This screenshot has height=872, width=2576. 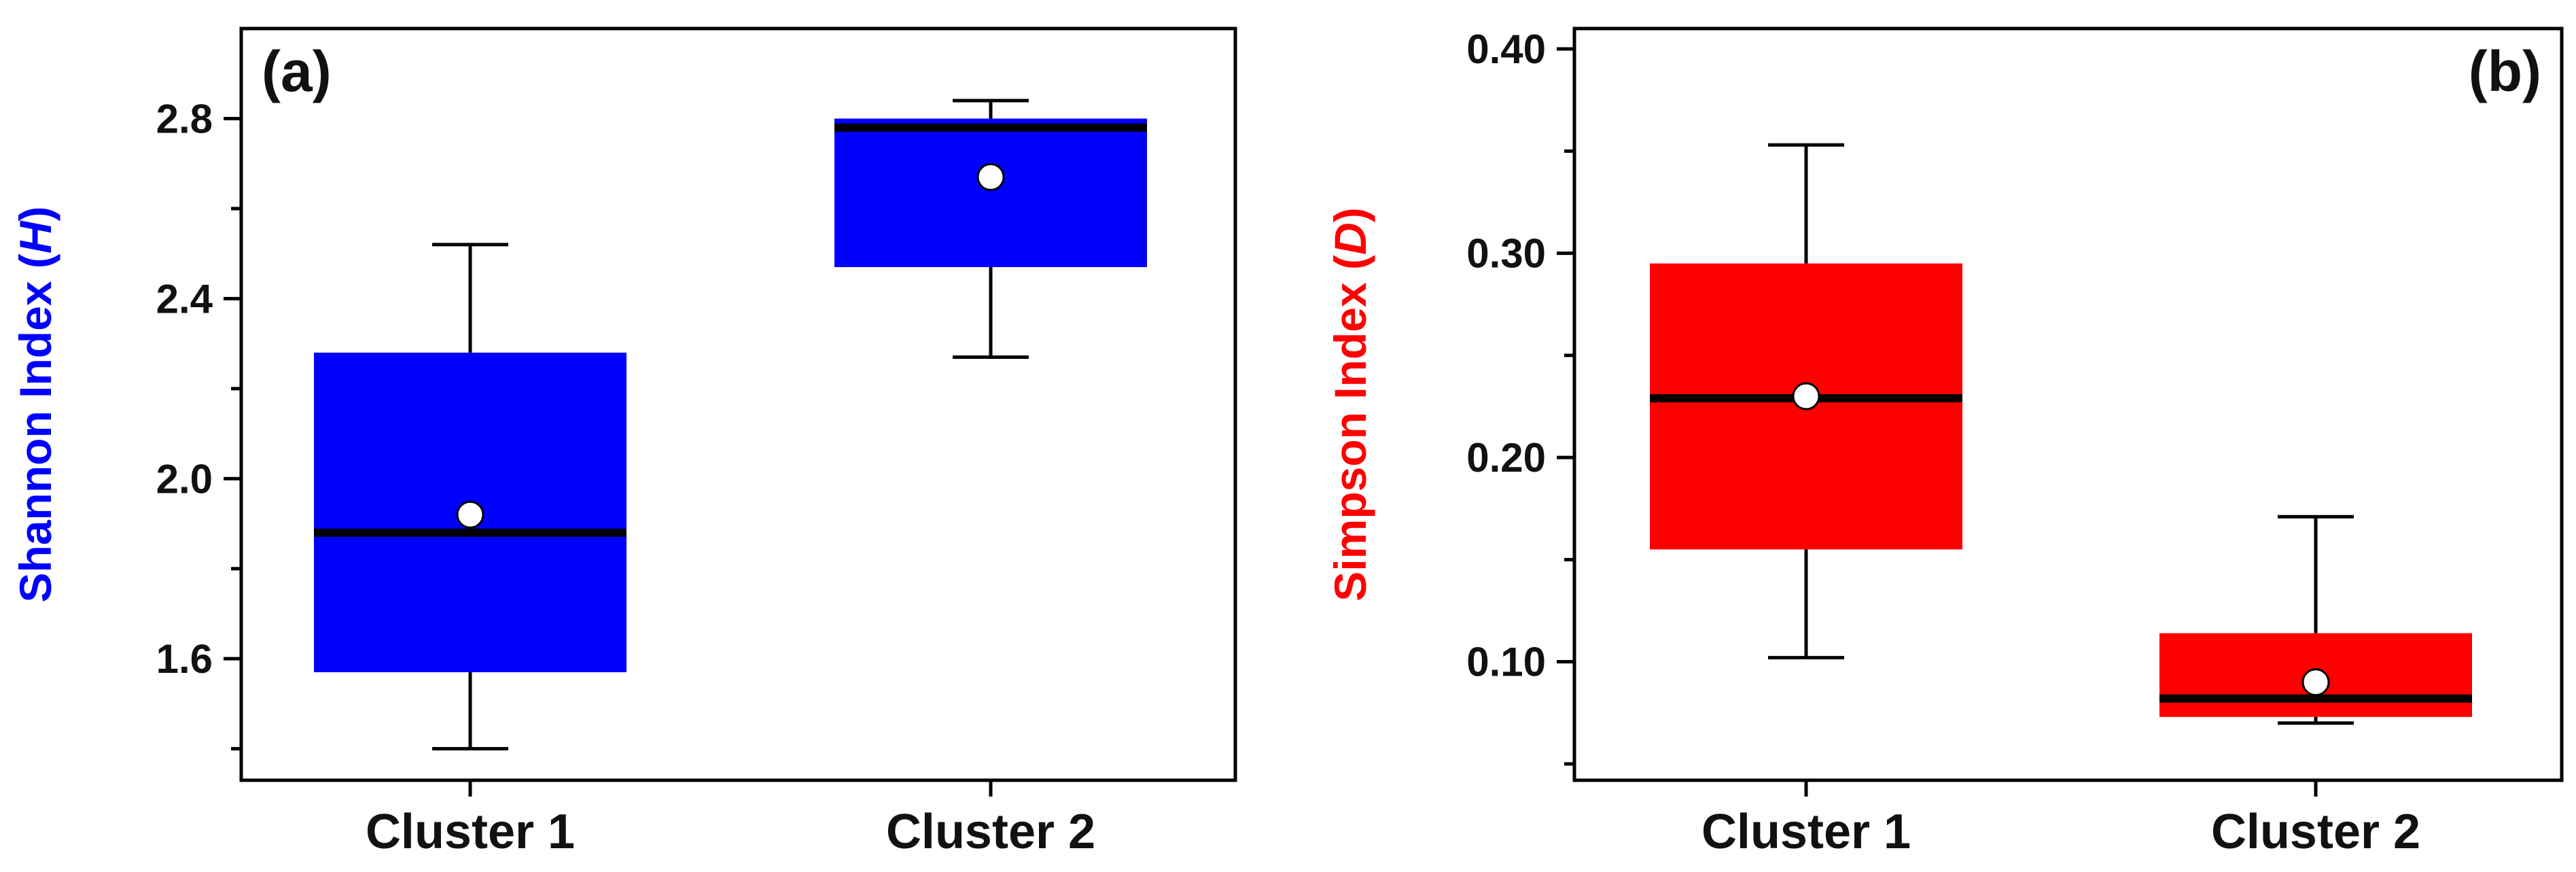 What do you see at coordinates (184, 659) in the screenshot?
I see `y-tick-label: 1.6` at bounding box center [184, 659].